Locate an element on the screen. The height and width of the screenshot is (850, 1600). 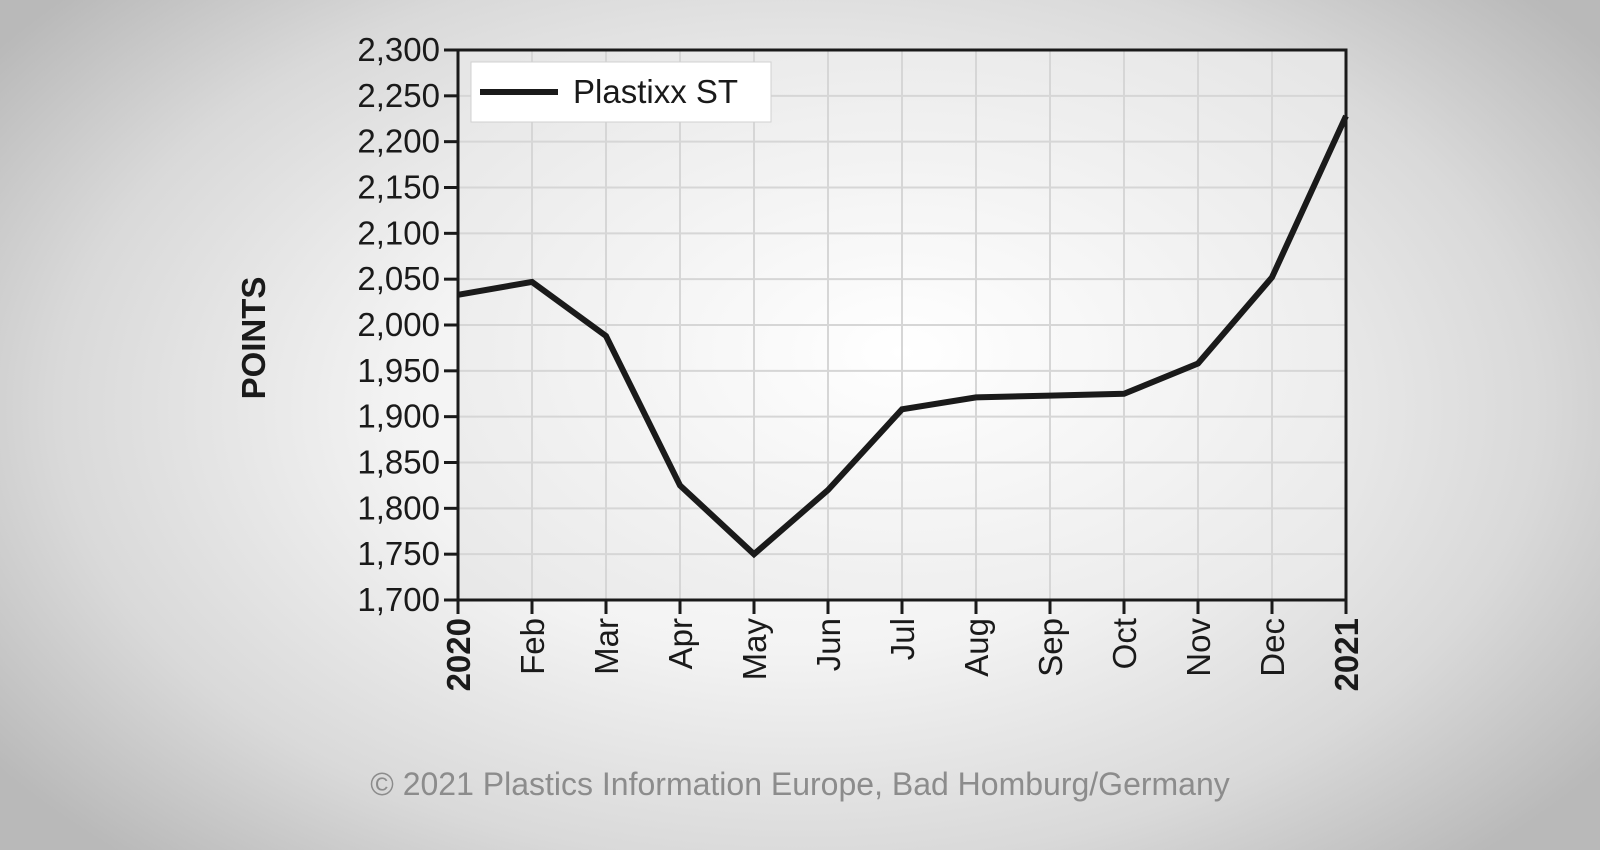
x-tick-label: Nov is located at coordinates (1198, 647).